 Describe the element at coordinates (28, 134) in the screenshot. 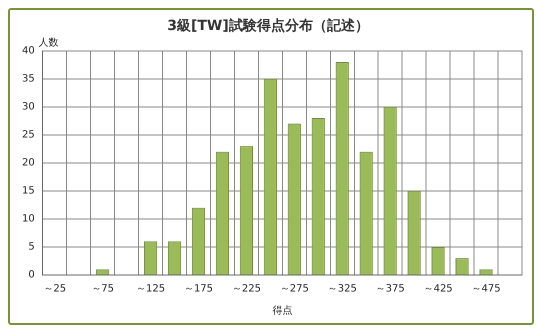

I see `y-tick-label: 25` at that location.